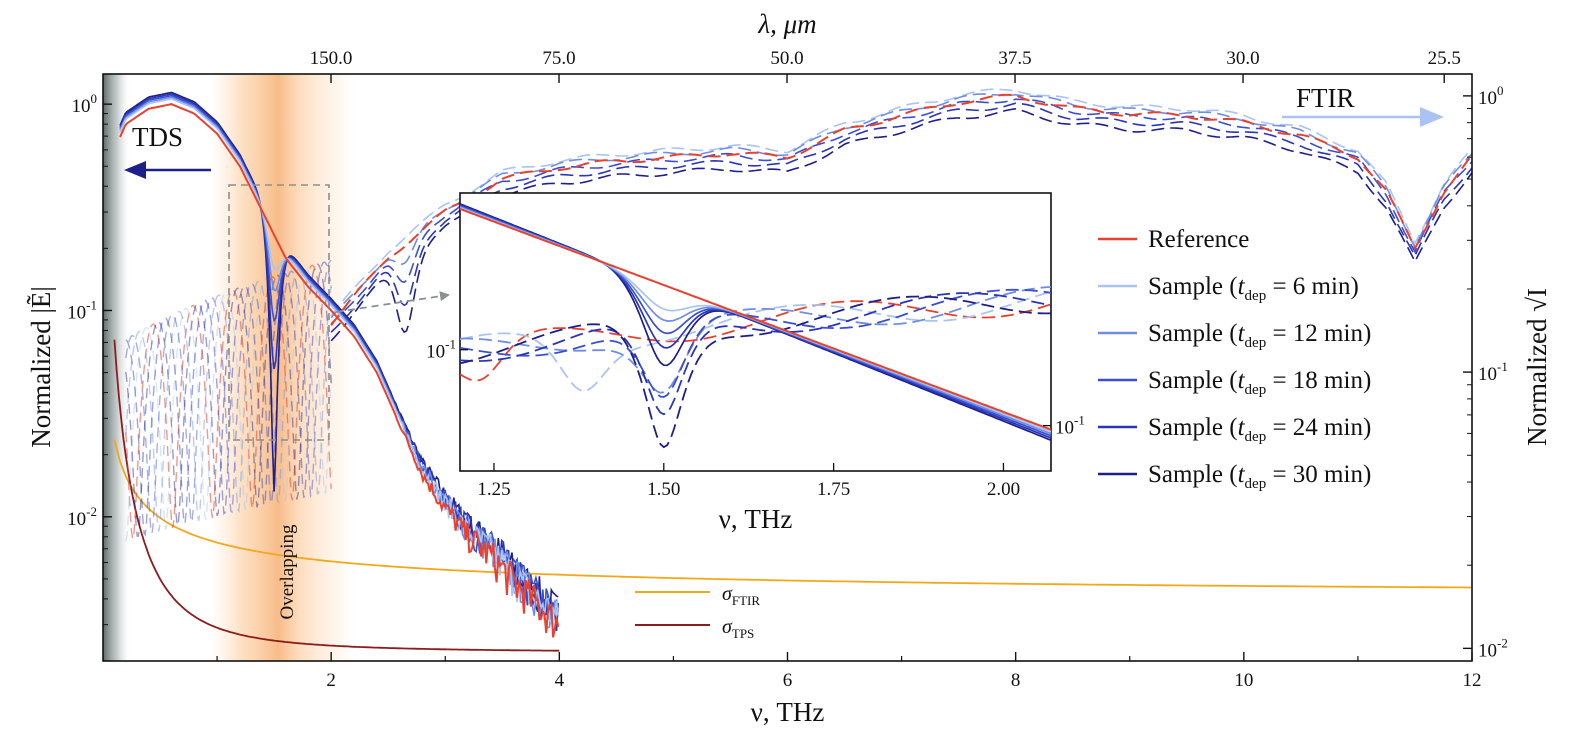 This screenshot has width=1576, height=744. I want to click on inset-frame, so click(755, 332).